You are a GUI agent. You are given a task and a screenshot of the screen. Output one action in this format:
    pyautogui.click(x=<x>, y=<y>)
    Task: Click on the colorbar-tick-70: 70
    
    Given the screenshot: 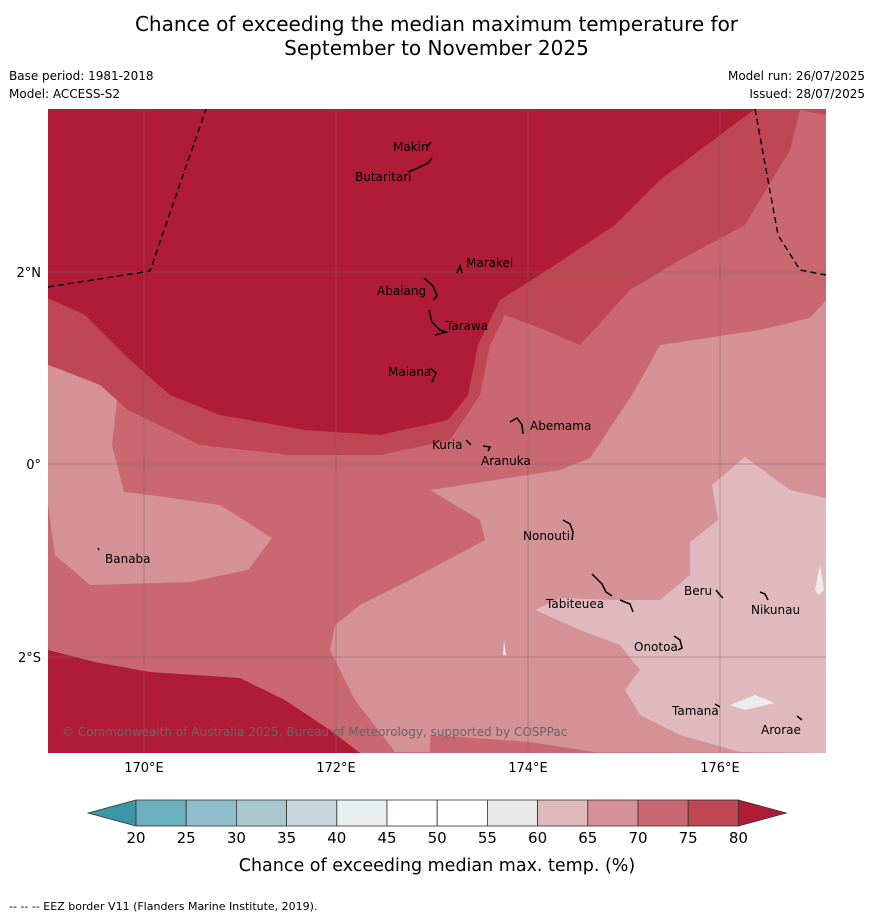 What is the action you would take?
    pyautogui.click(x=637, y=838)
    